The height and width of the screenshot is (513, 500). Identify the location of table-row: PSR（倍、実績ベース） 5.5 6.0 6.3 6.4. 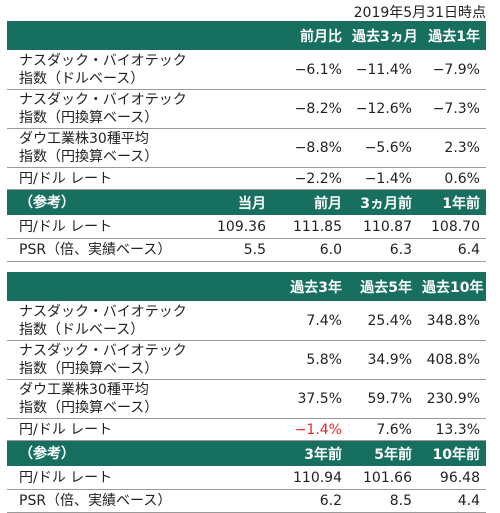
(246, 250).